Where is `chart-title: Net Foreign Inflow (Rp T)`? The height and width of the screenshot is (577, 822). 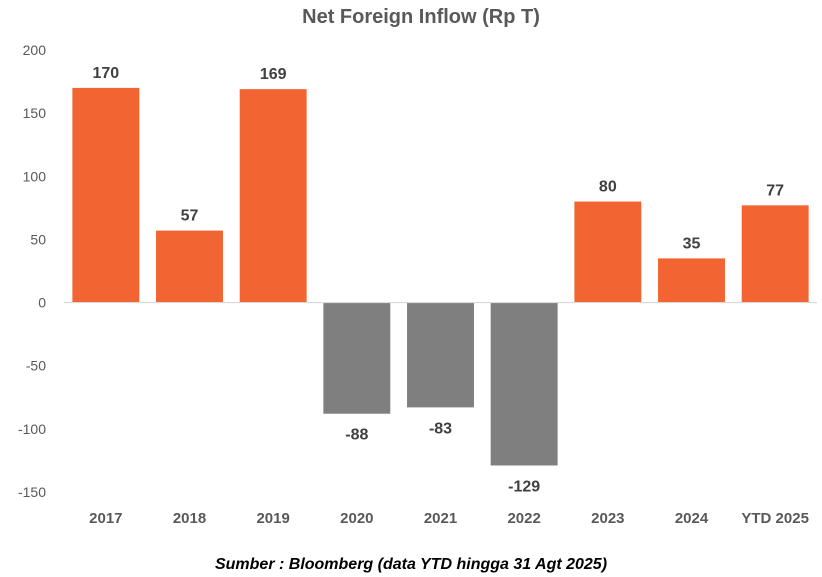 chart-title: Net Foreign Inflow (Rp T) is located at coordinates (421, 17).